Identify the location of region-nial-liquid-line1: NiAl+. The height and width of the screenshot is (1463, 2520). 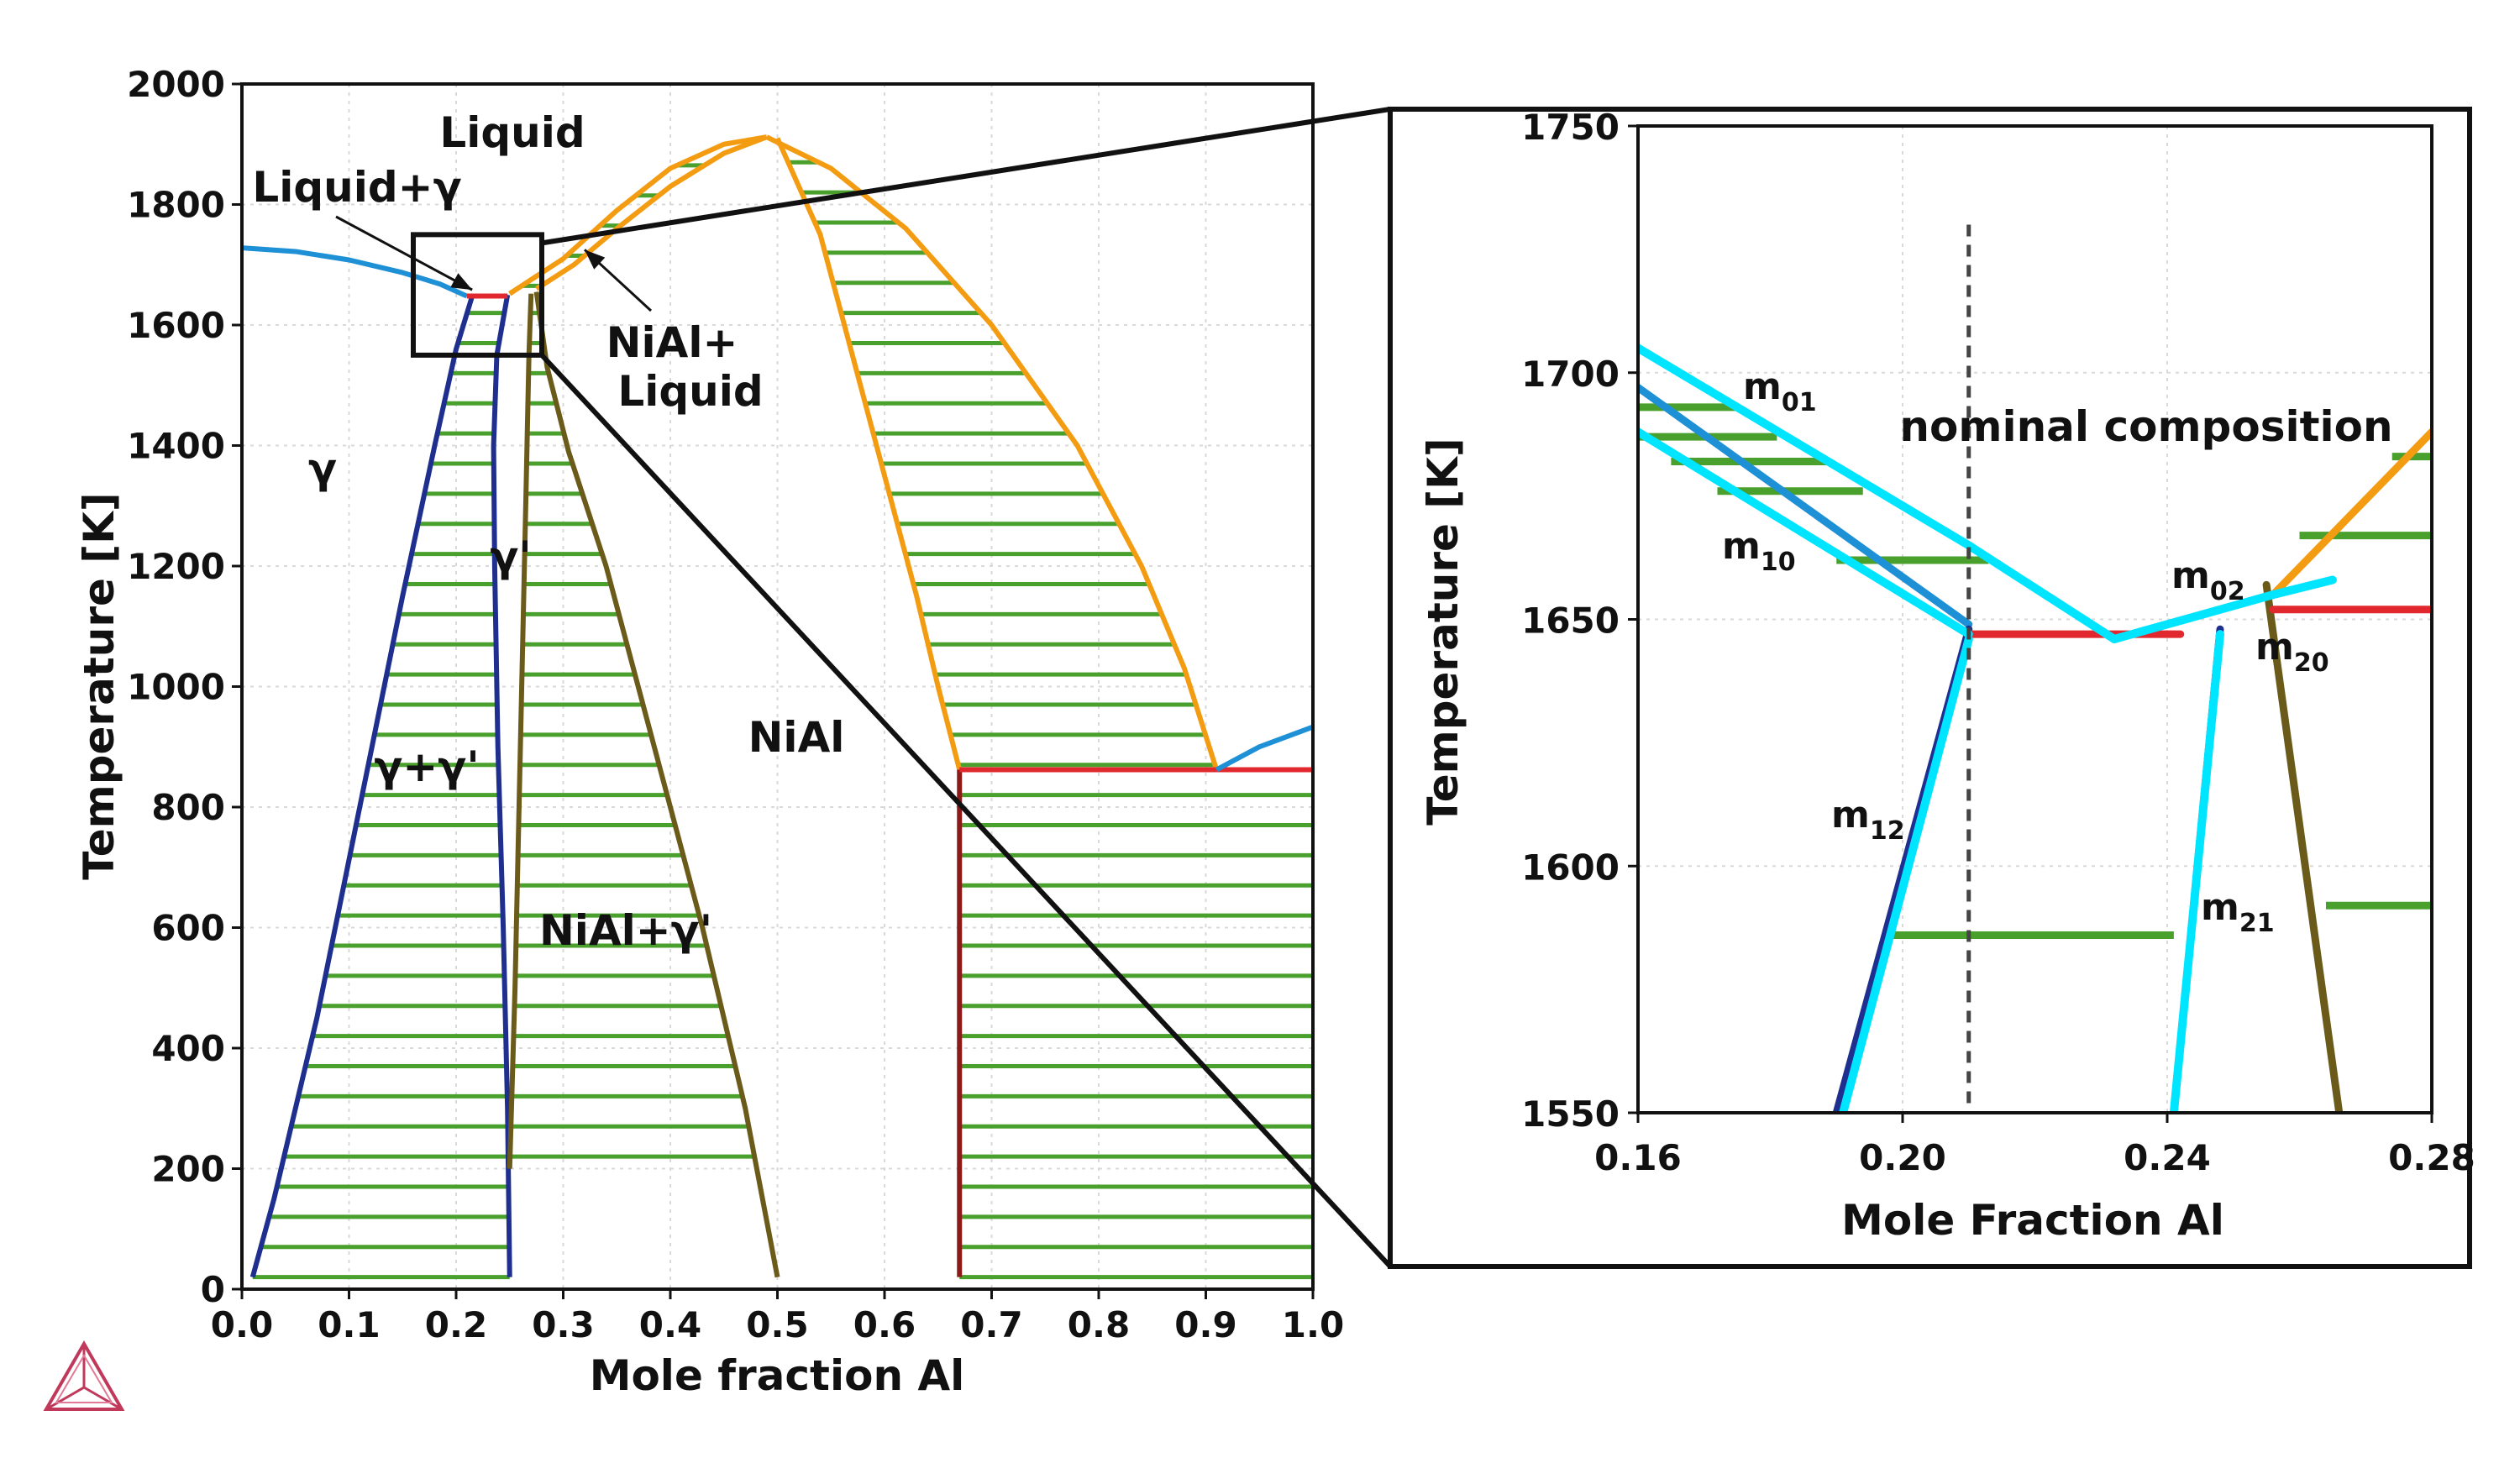
(672, 342).